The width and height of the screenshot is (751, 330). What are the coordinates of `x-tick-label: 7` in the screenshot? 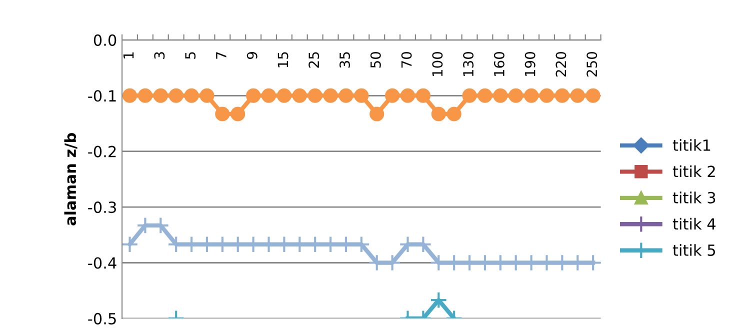 It's located at (221, 55).